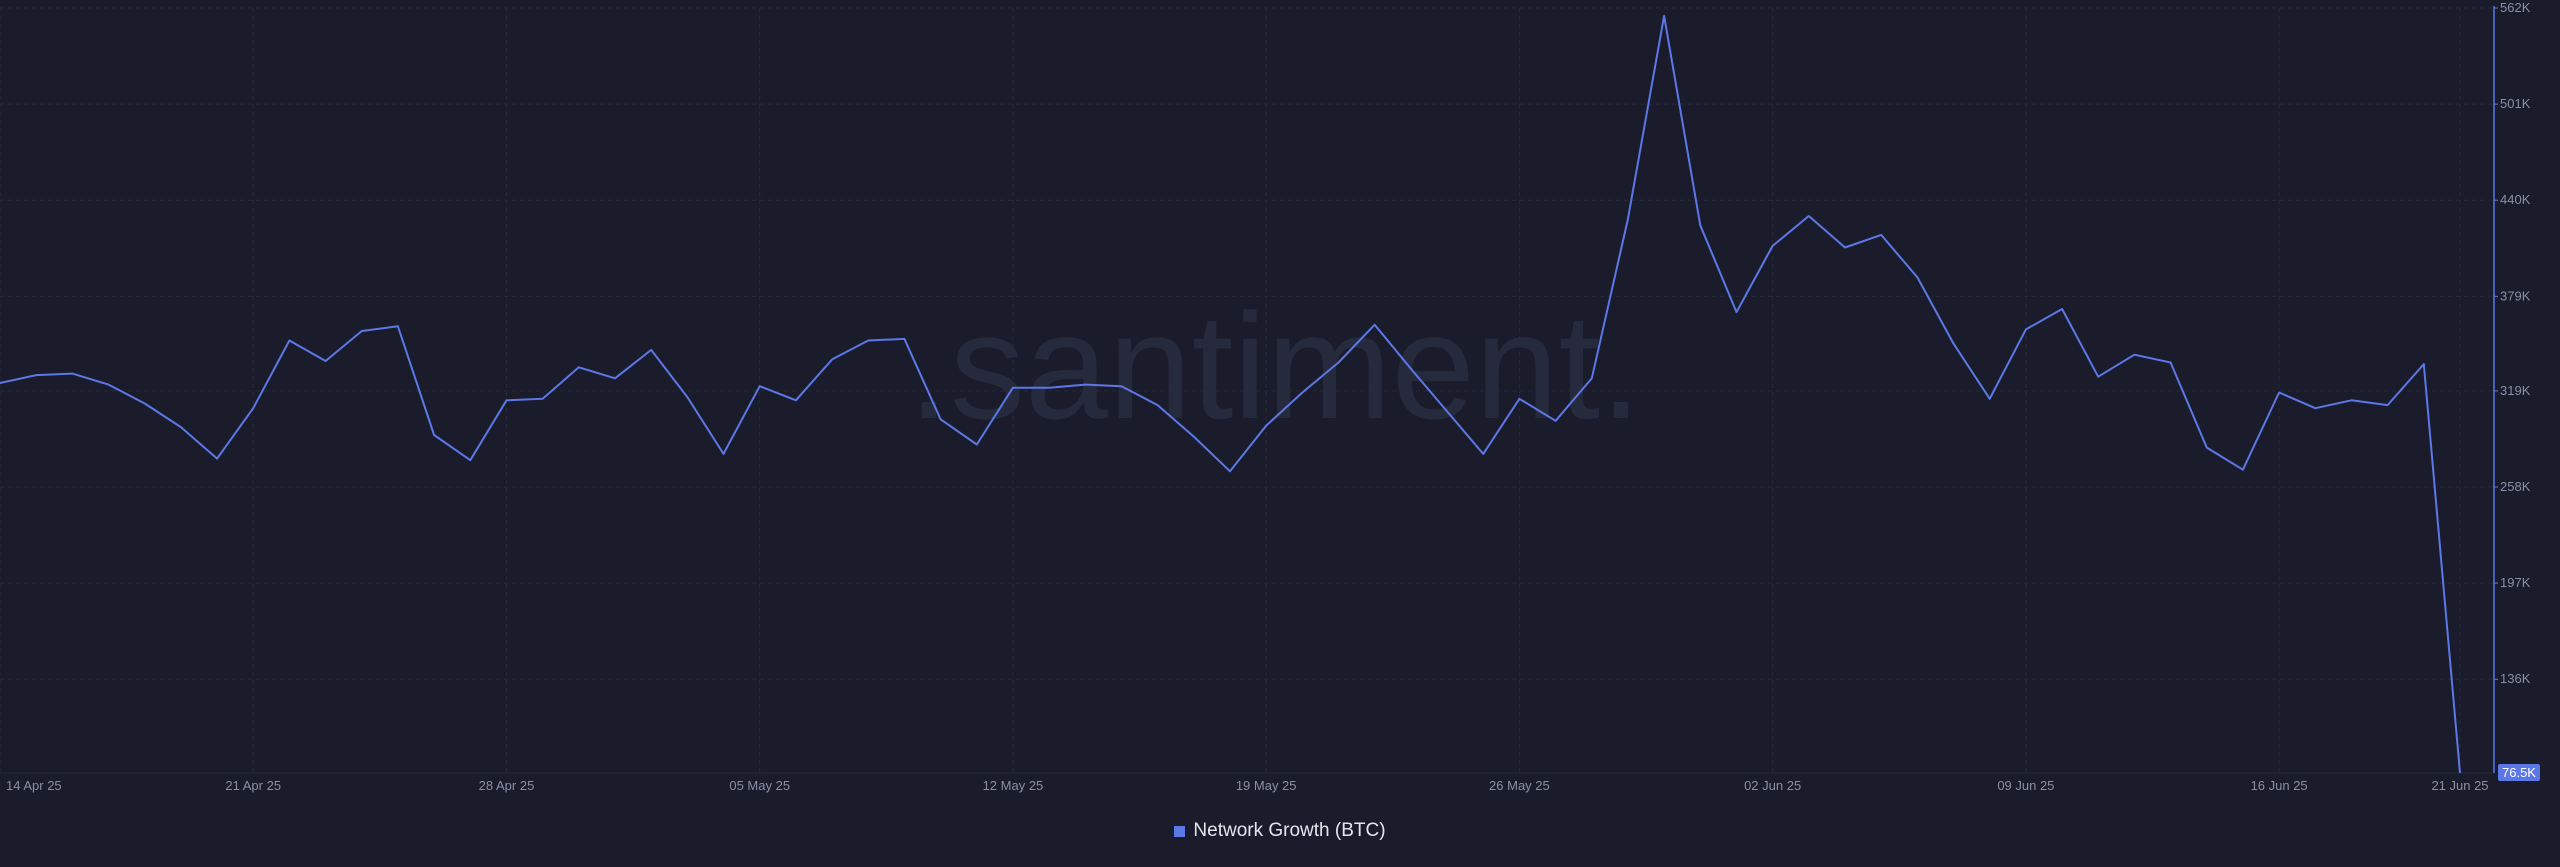 The height and width of the screenshot is (867, 2560). What do you see at coordinates (1772, 785) in the screenshot?
I see `x-tick-label: 02 Jun 25` at bounding box center [1772, 785].